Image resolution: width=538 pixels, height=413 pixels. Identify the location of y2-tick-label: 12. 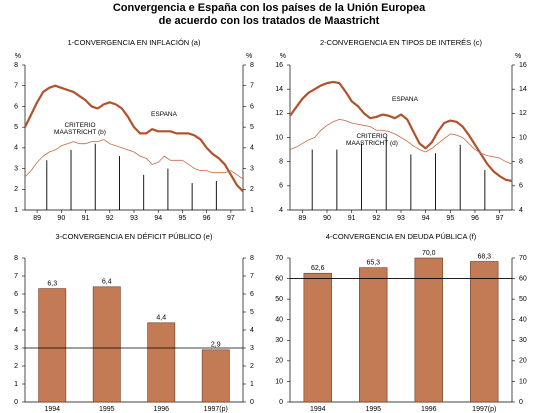
(523, 113).